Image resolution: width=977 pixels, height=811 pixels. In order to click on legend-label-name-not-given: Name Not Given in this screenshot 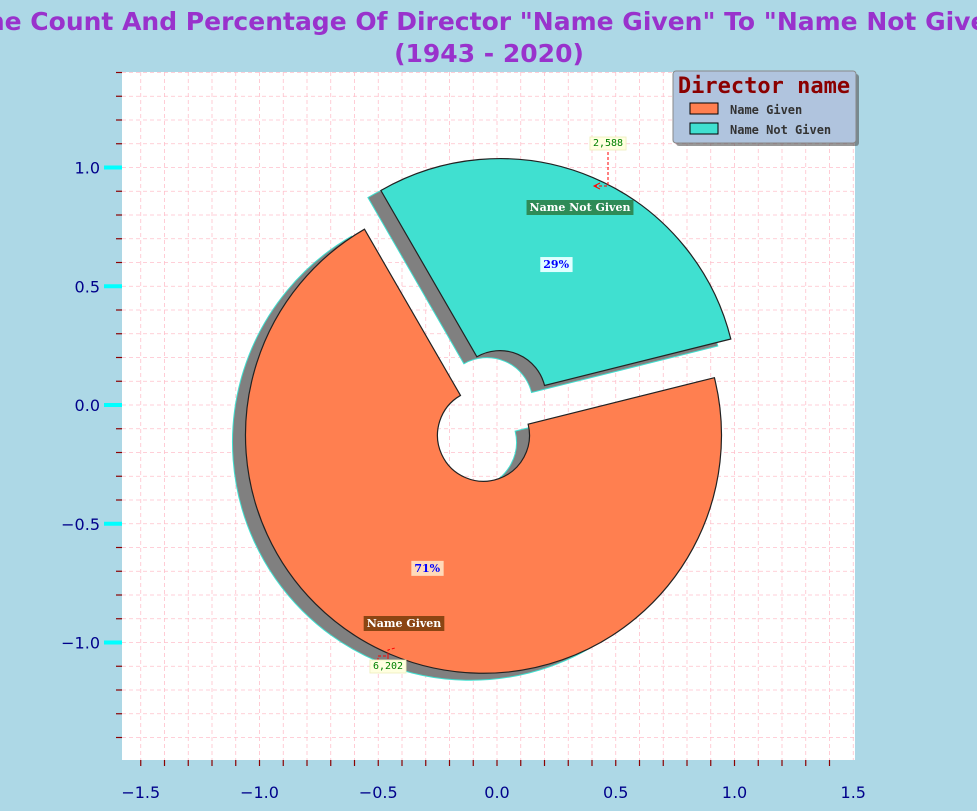, I will do `click(780, 130)`.